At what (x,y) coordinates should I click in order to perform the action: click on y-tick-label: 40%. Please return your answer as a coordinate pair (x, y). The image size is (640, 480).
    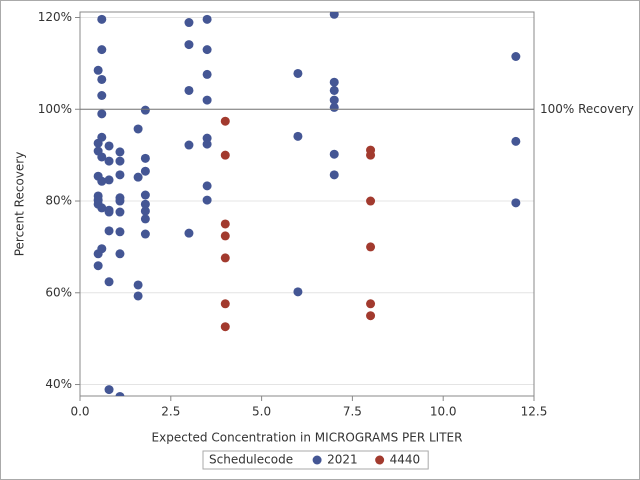
    Looking at the image, I should click on (58, 384).